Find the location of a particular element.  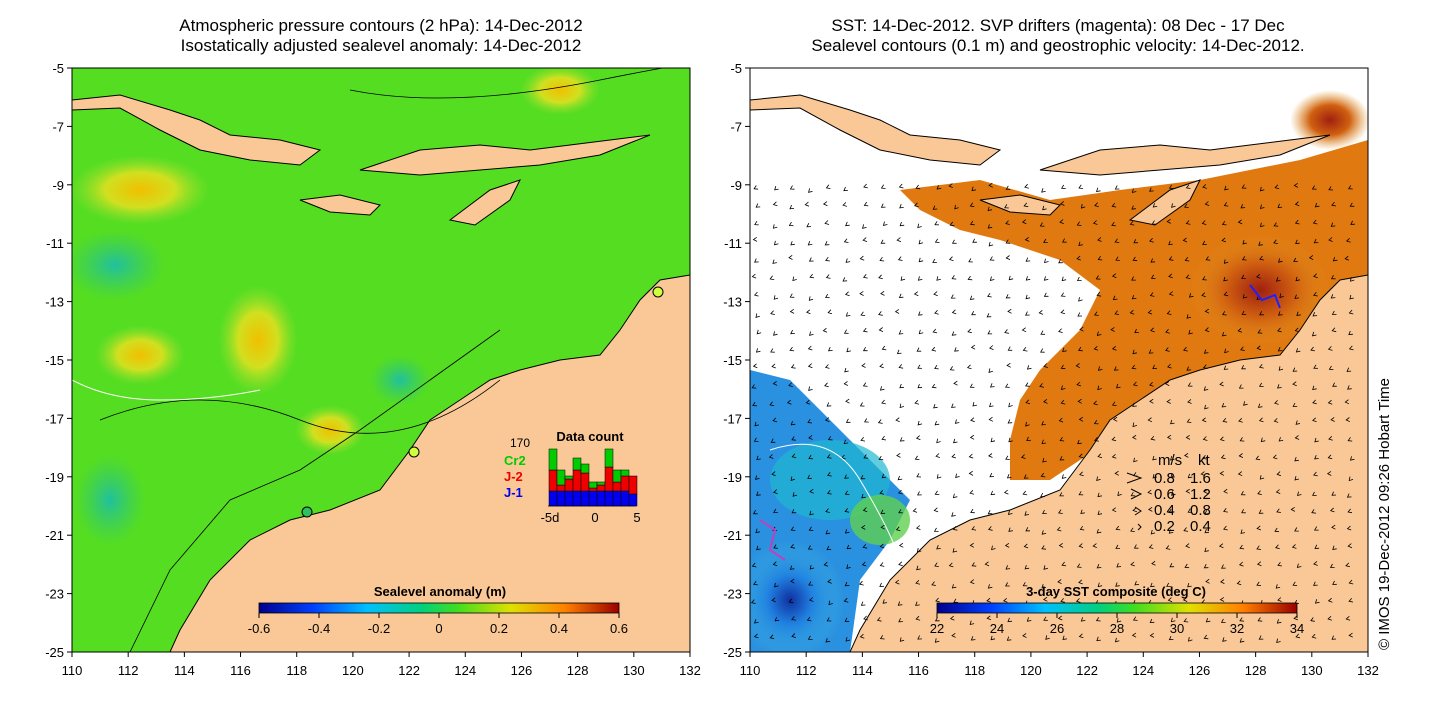

lat-tick-label: -15 is located at coordinates (732, 360).